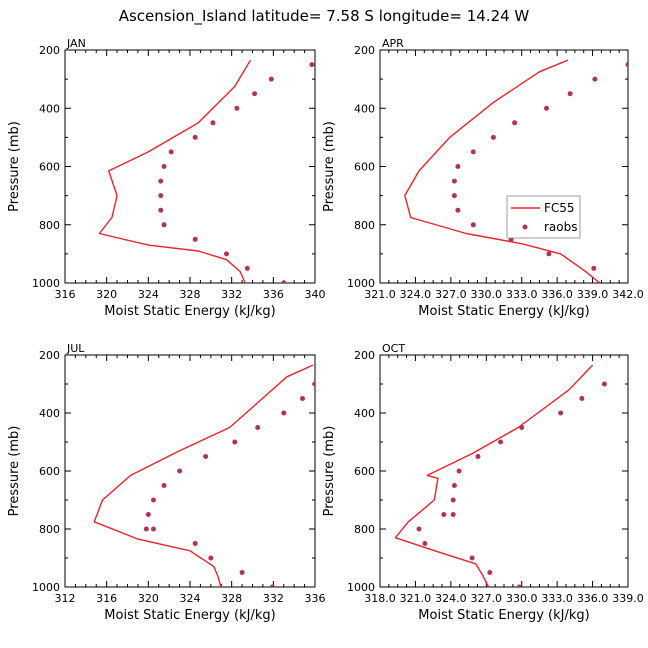 This screenshot has width=648, height=648. Describe the element at coordinates (502, 171) in the screenshot. I see `apr-fc55-line` at that location.